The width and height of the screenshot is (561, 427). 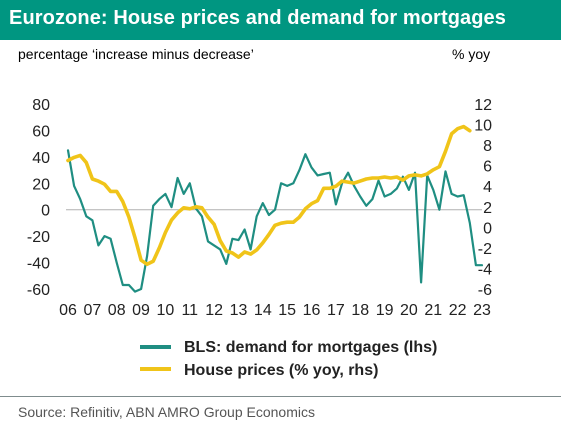 What do you see at coordinates (239, 310) in the screenshot?
I see `x-tick-label: 13` at bounding box center [239, 310].